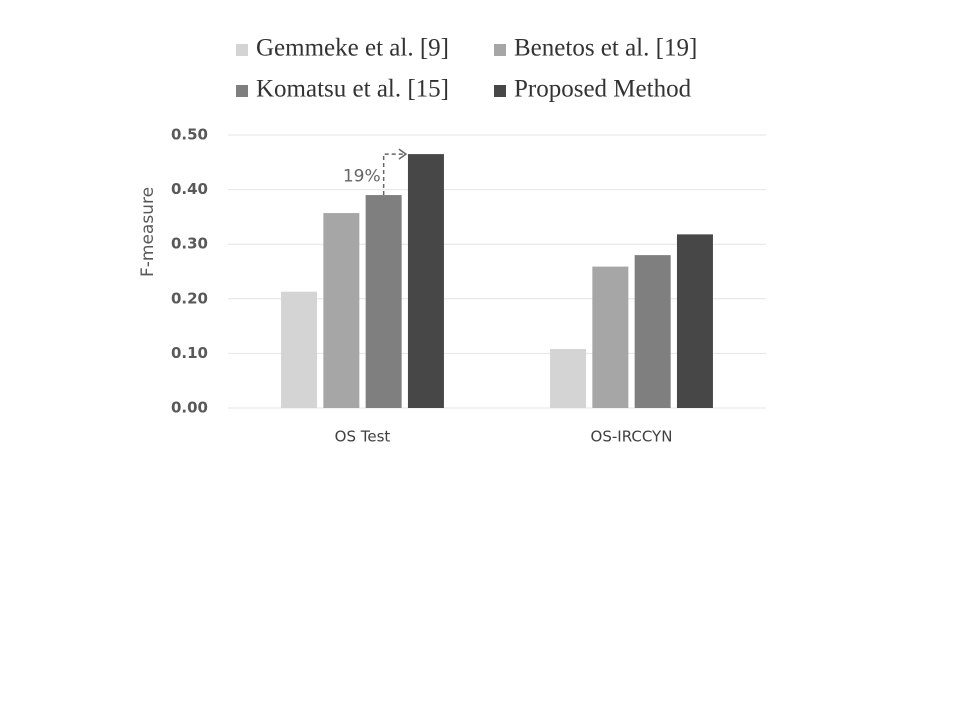 The image size is (960, 719). What do you see at coordinates (189, 135) in the screenshot?
I see `y-tick-label: 0.50` at bounding box center [189, 135].